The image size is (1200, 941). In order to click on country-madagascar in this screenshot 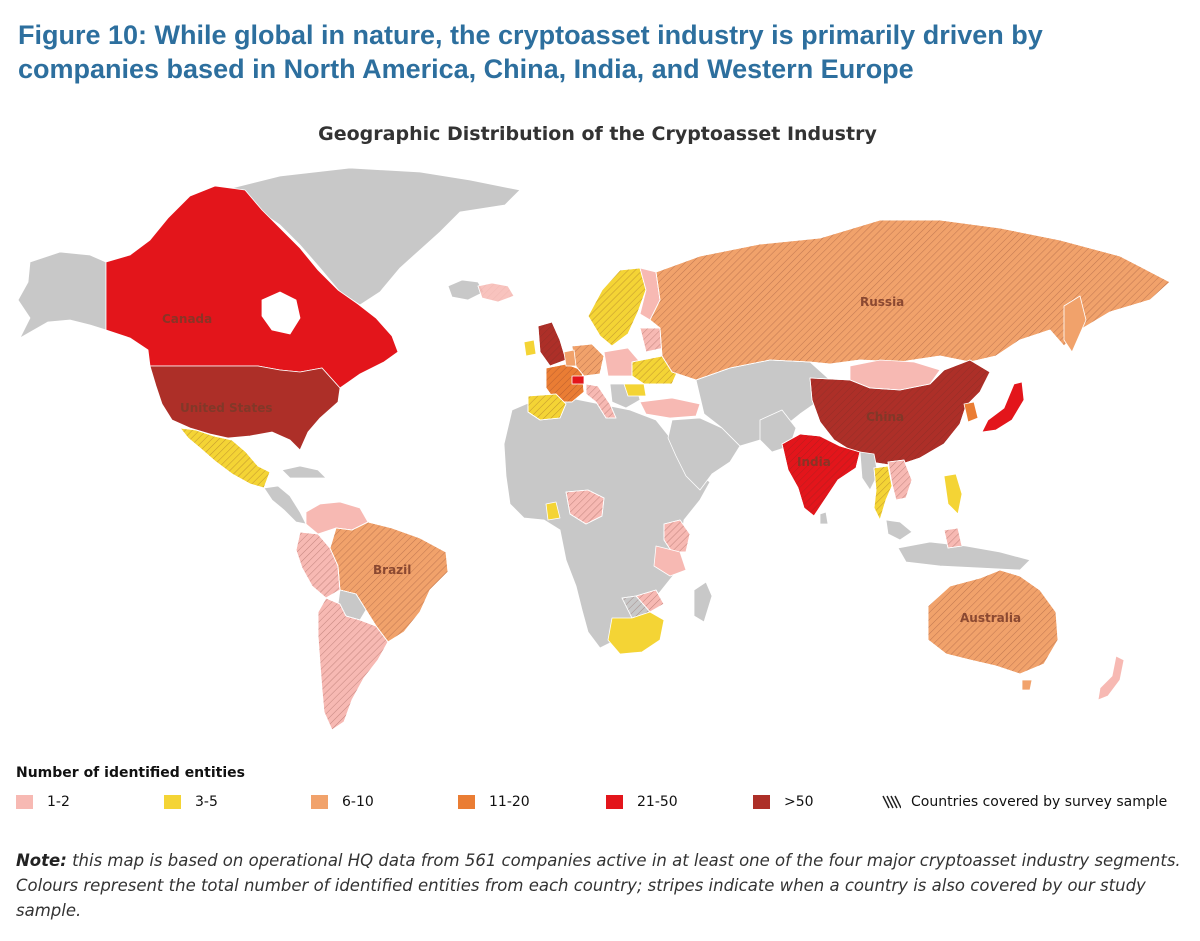, I will do `click(703, 602)`.